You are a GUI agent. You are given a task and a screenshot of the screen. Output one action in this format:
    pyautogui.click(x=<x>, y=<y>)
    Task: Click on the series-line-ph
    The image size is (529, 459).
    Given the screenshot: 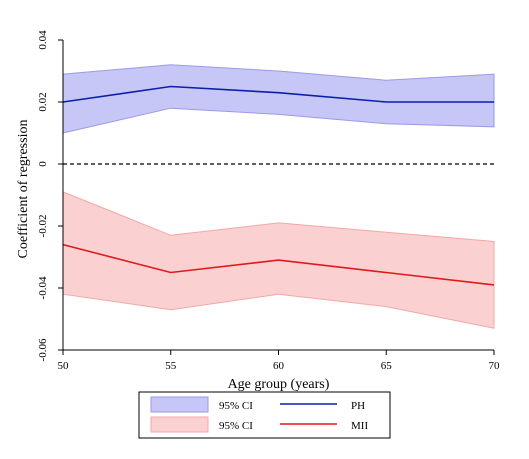 What is the action you would take?
    pyautogui.click(x=278, y=94)
    